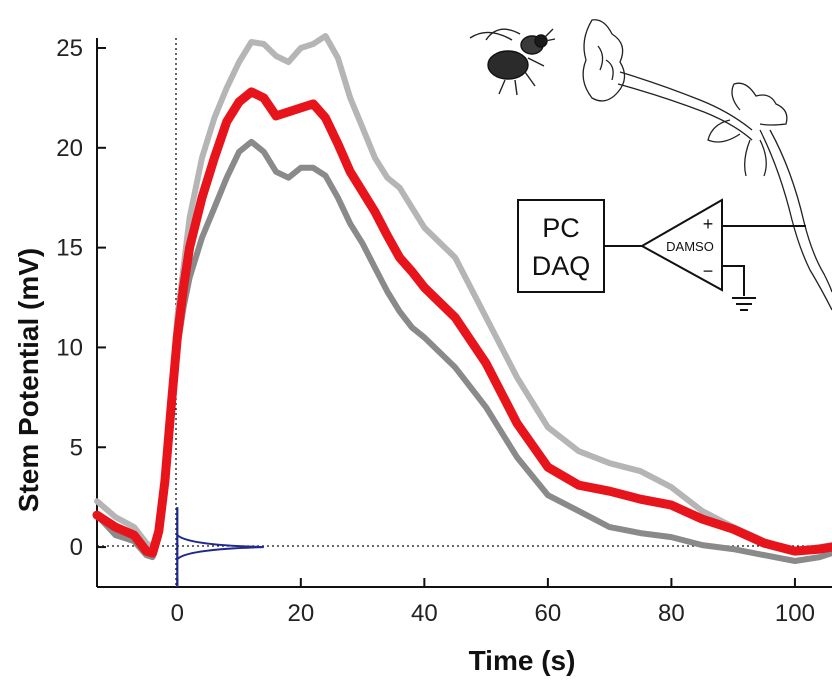 This screenshot has height=682, width=832. I want to click on stimulus-trace, so click(220, 547).